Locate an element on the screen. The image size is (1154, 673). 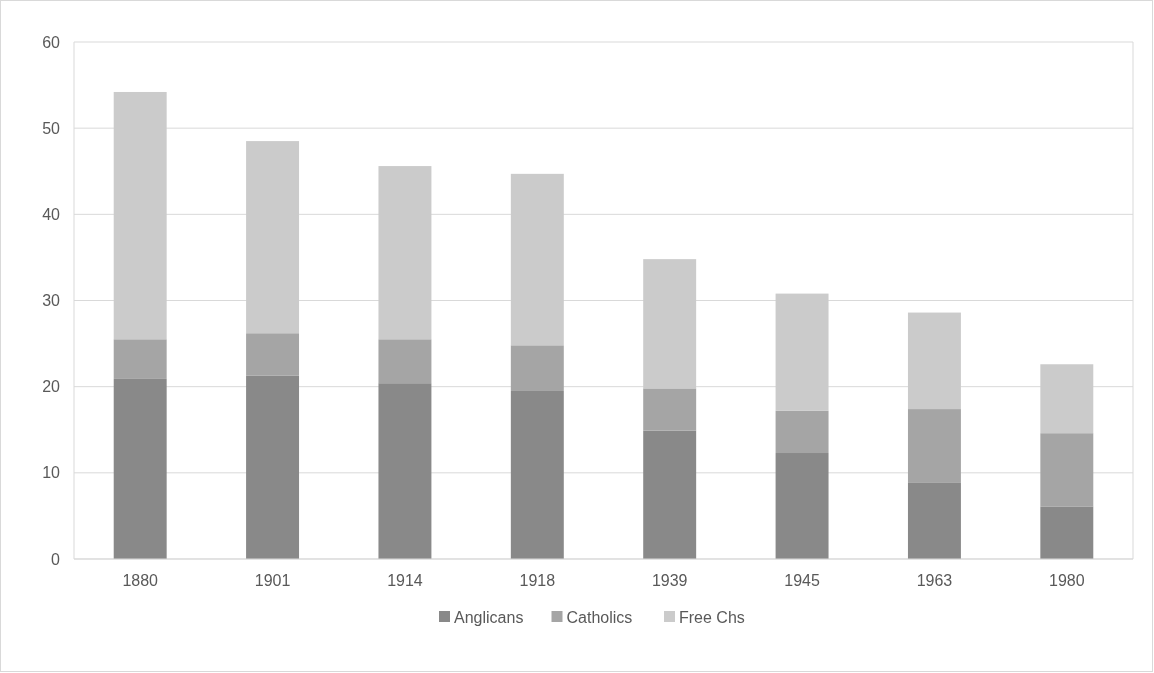
x-tick-label: 1963 is located at coordinates (934, 580).